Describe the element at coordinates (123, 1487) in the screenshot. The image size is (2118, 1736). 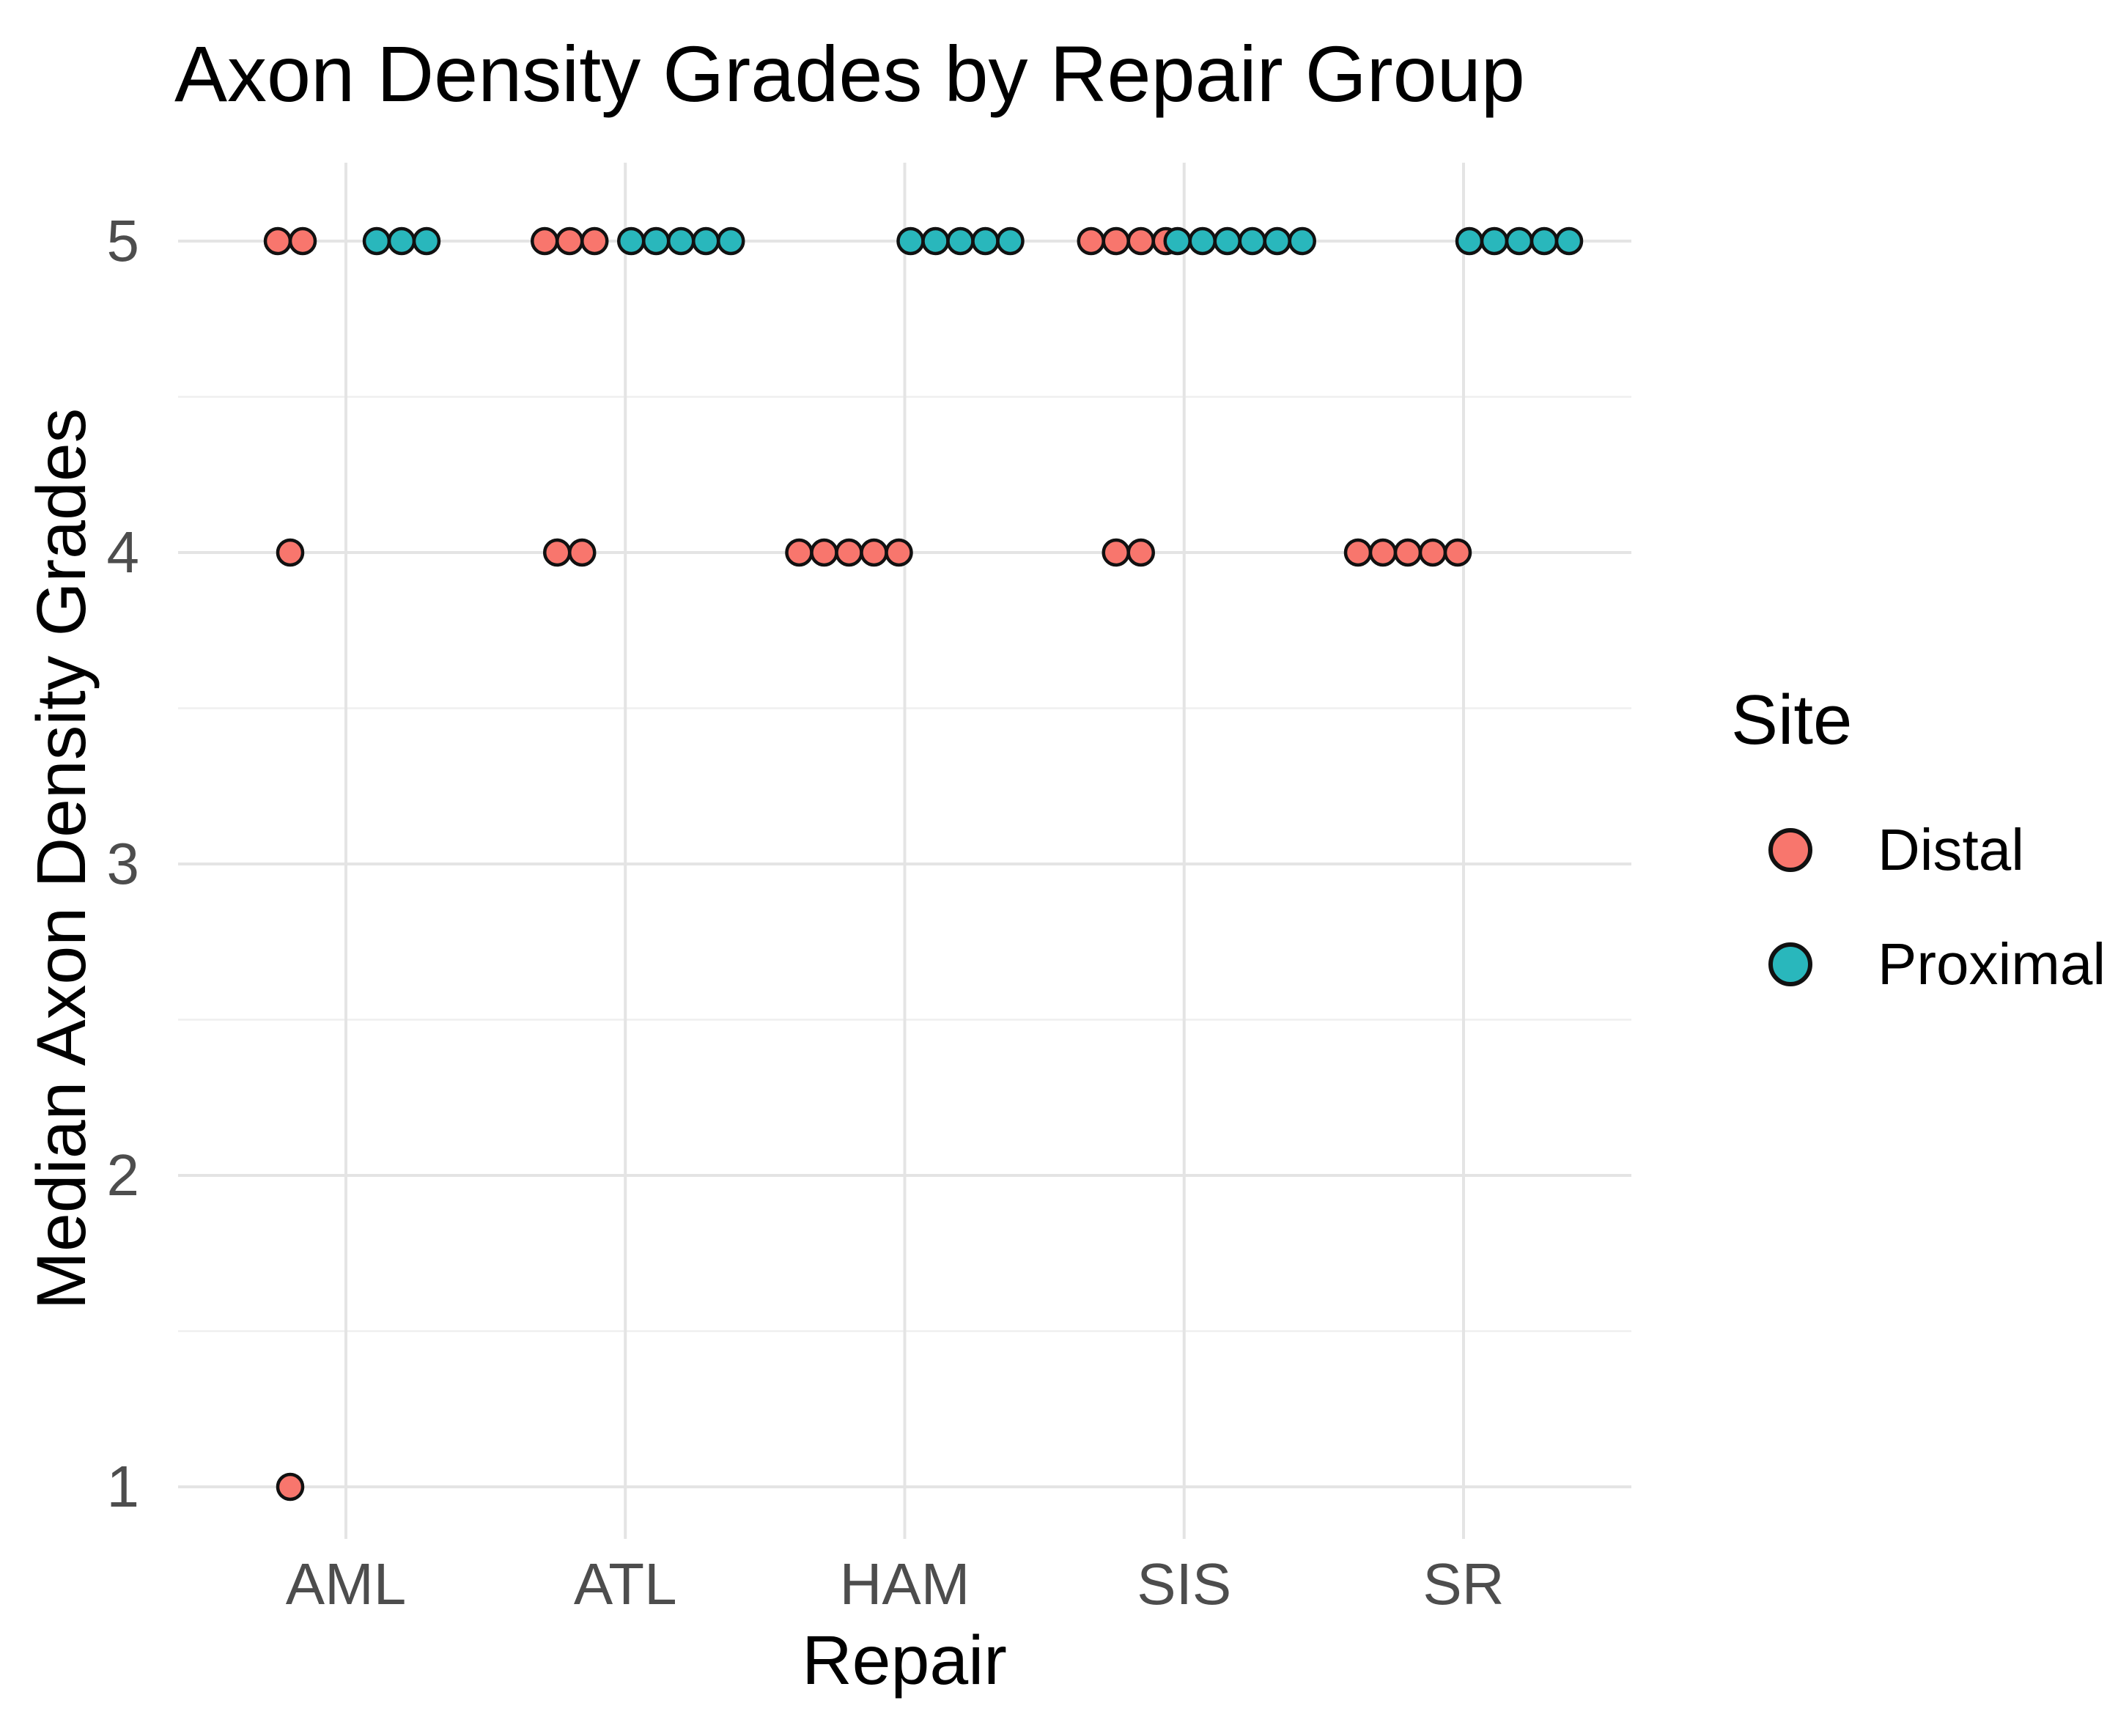
I see `y-tick-label-1: 1` at that location.